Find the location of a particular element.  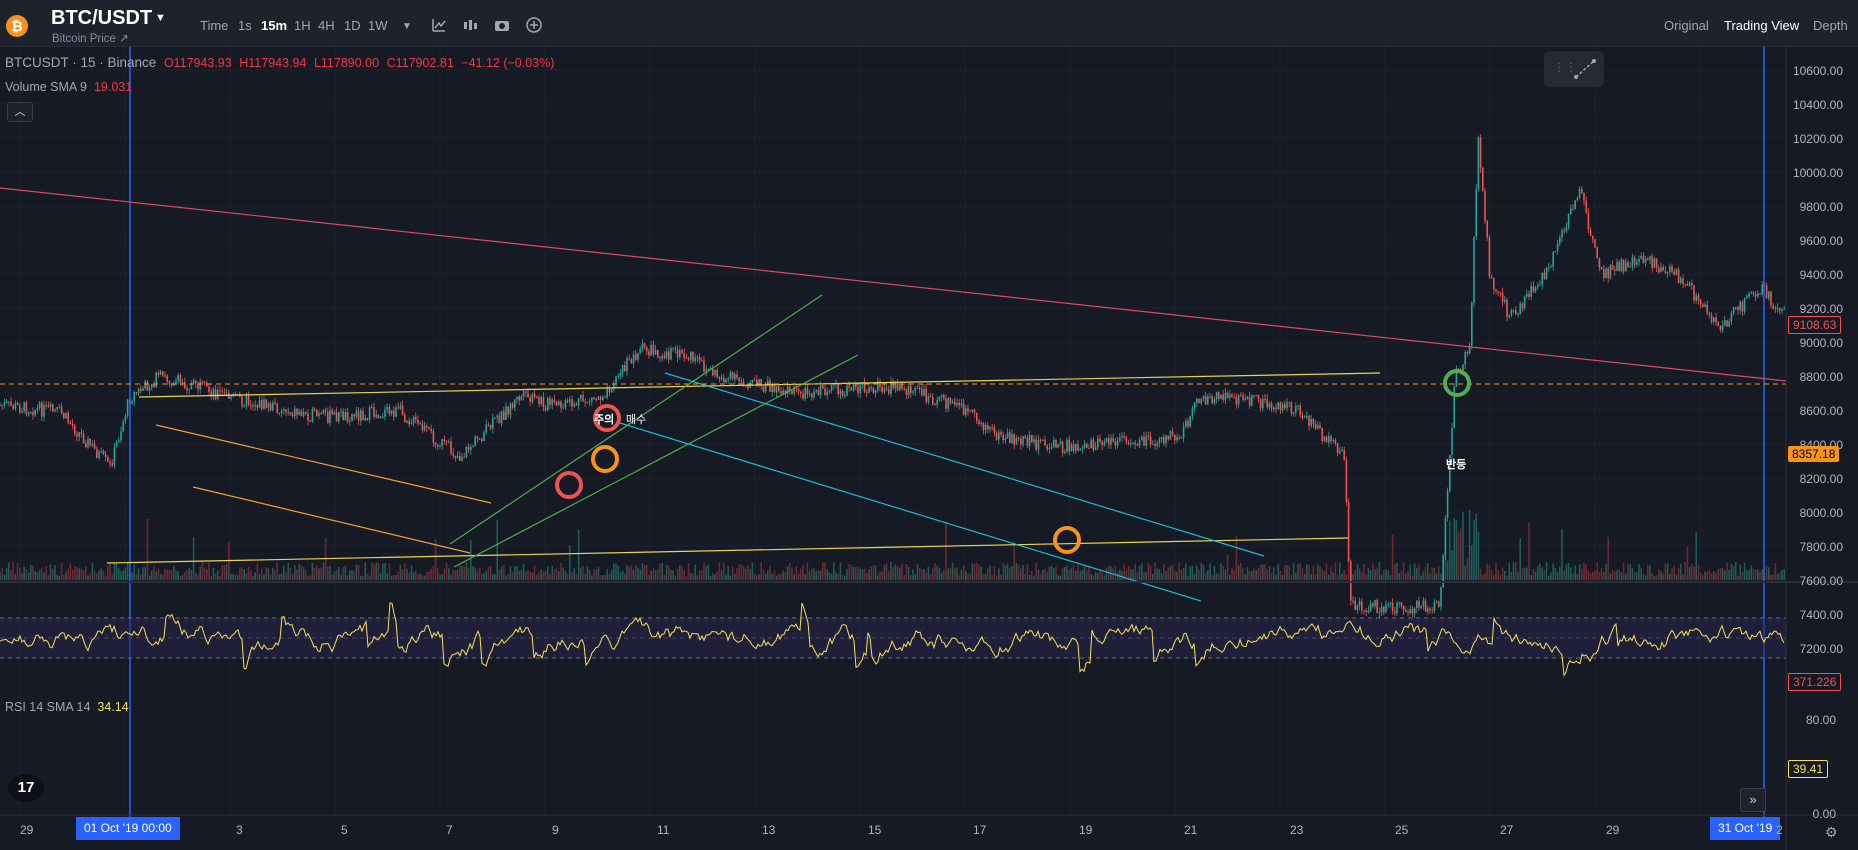

cyan-channel-top is located at coordinates (964, 464).